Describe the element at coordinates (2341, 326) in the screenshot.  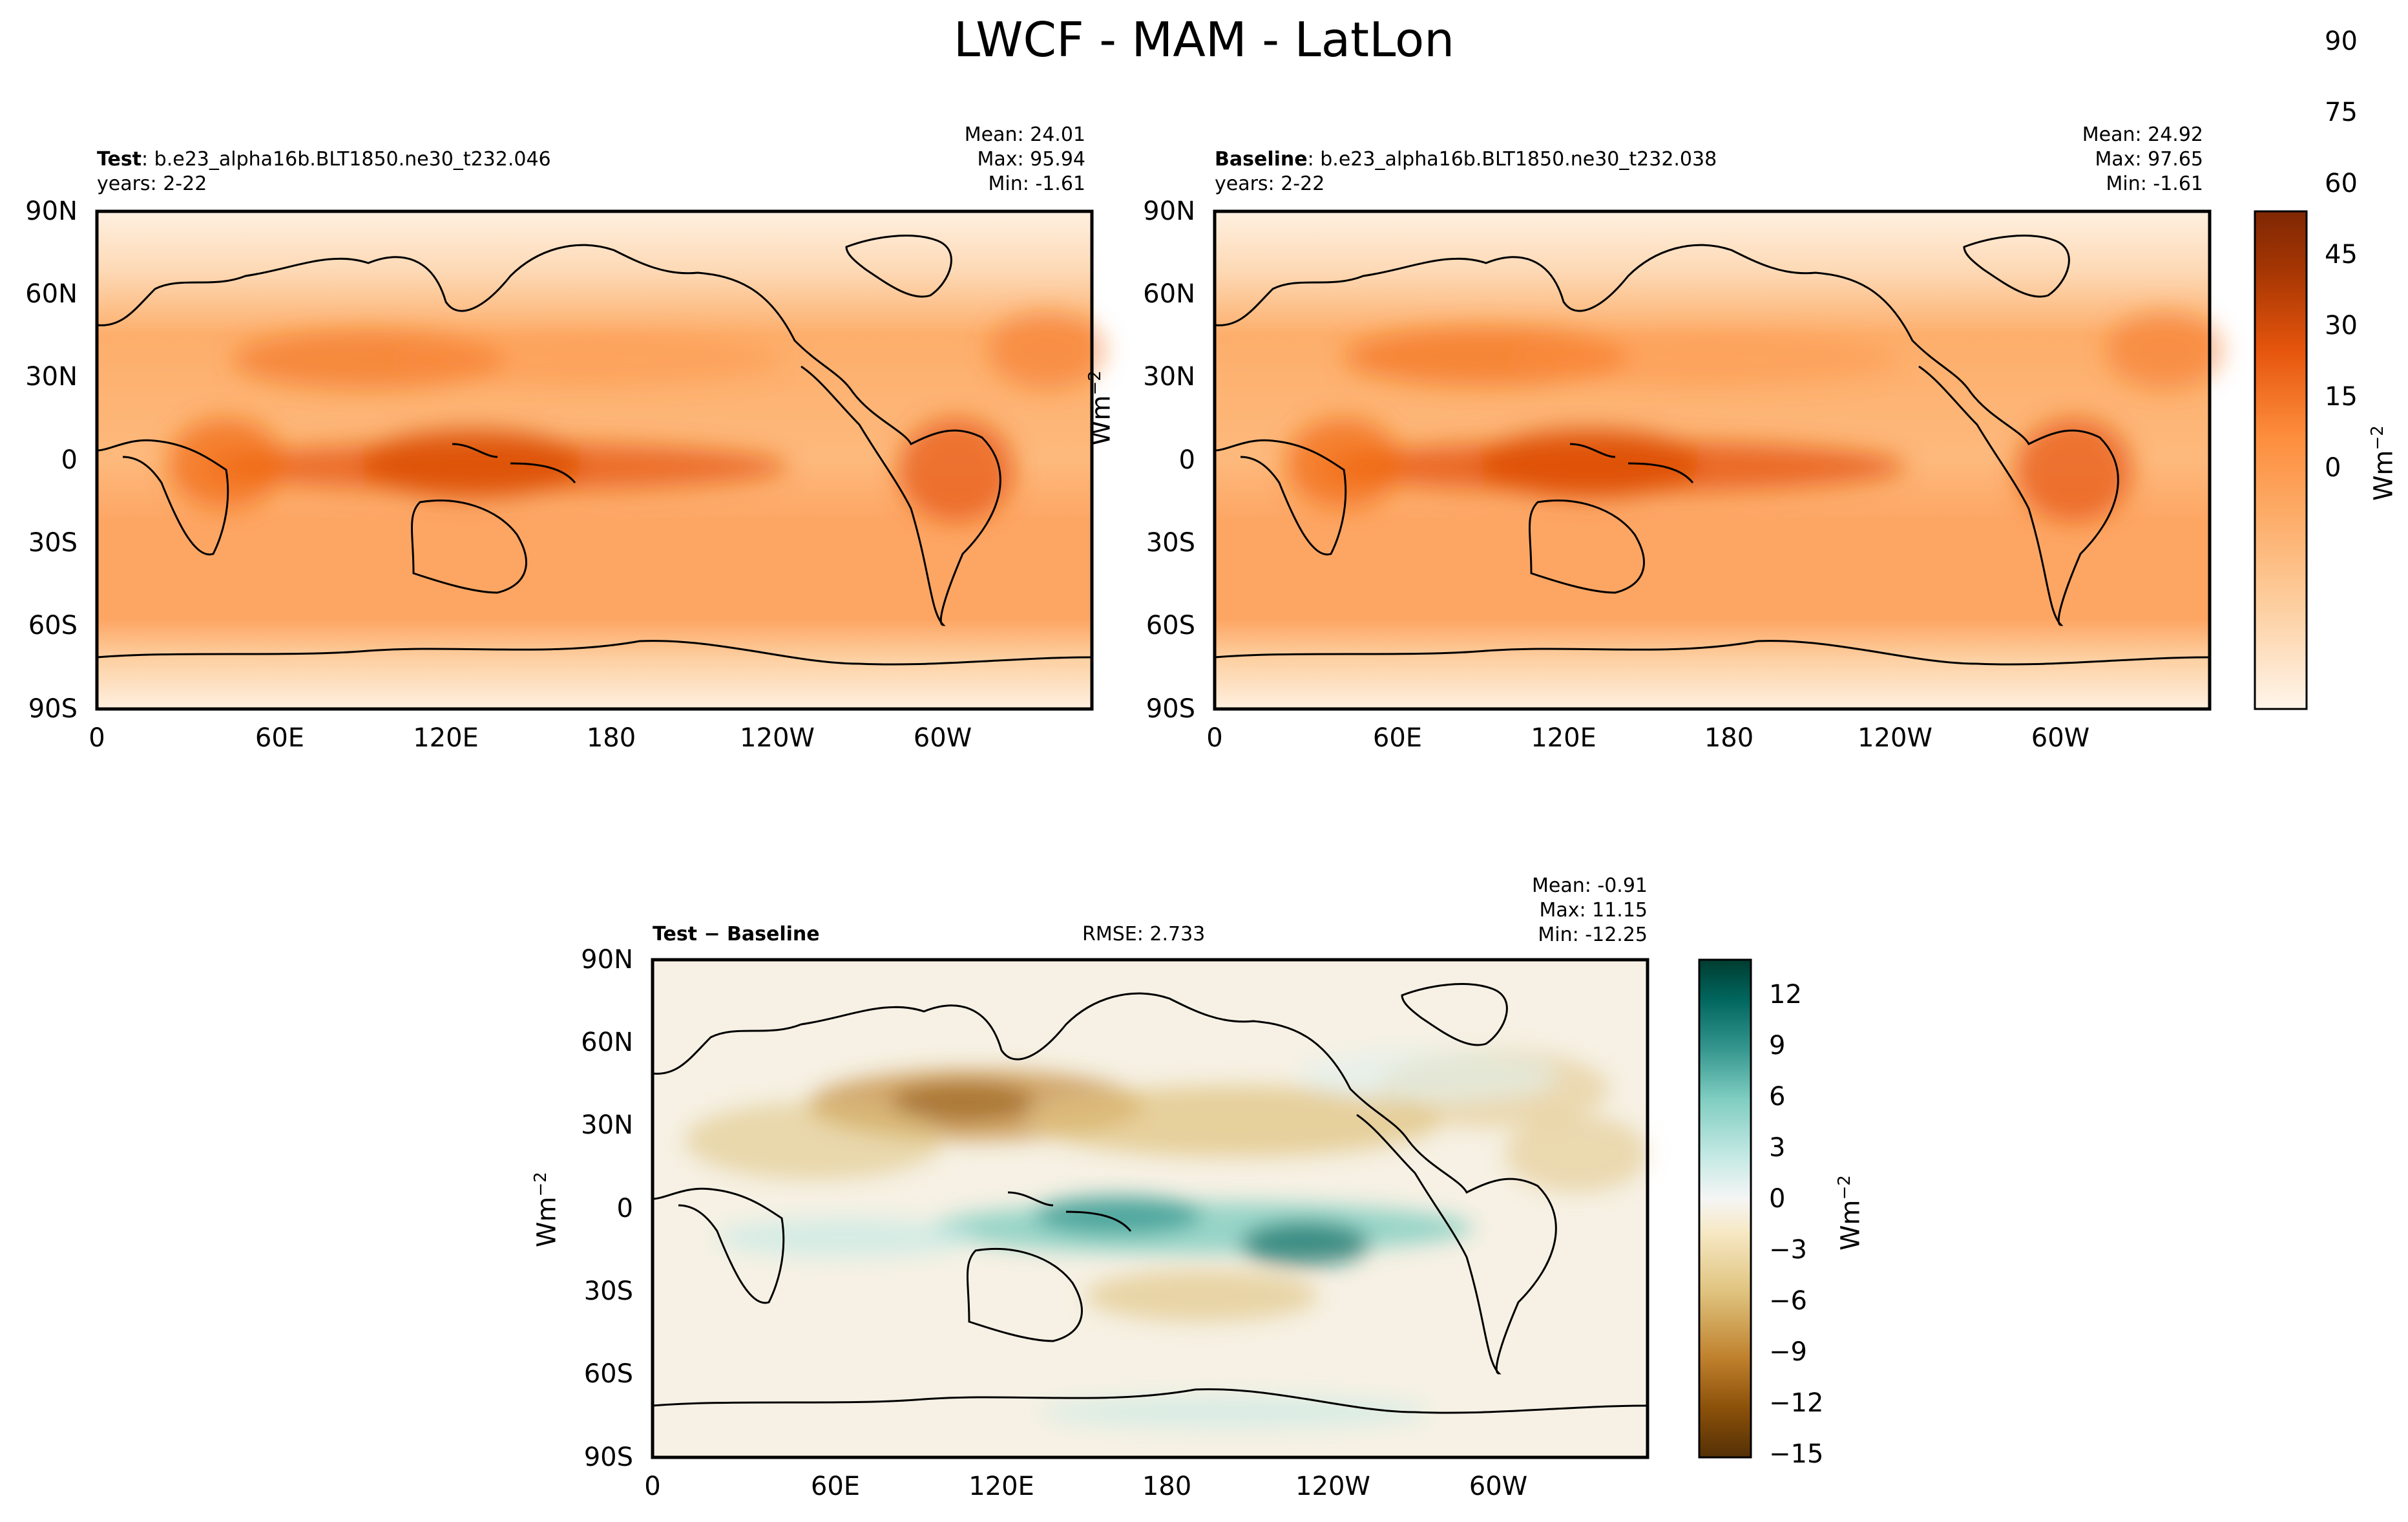
I see `main-cbar-tick: 30` at that location.